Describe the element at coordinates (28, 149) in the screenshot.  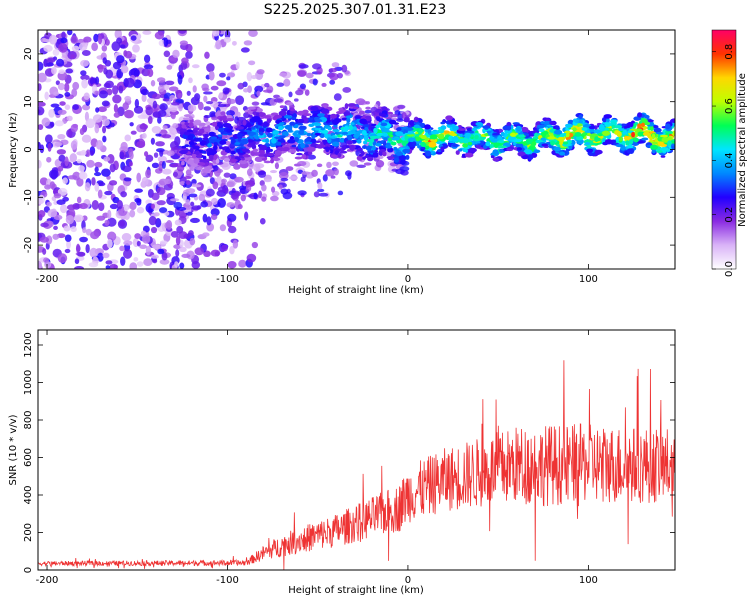
I see `spectrogram-y-tick-label: 0` at that location.